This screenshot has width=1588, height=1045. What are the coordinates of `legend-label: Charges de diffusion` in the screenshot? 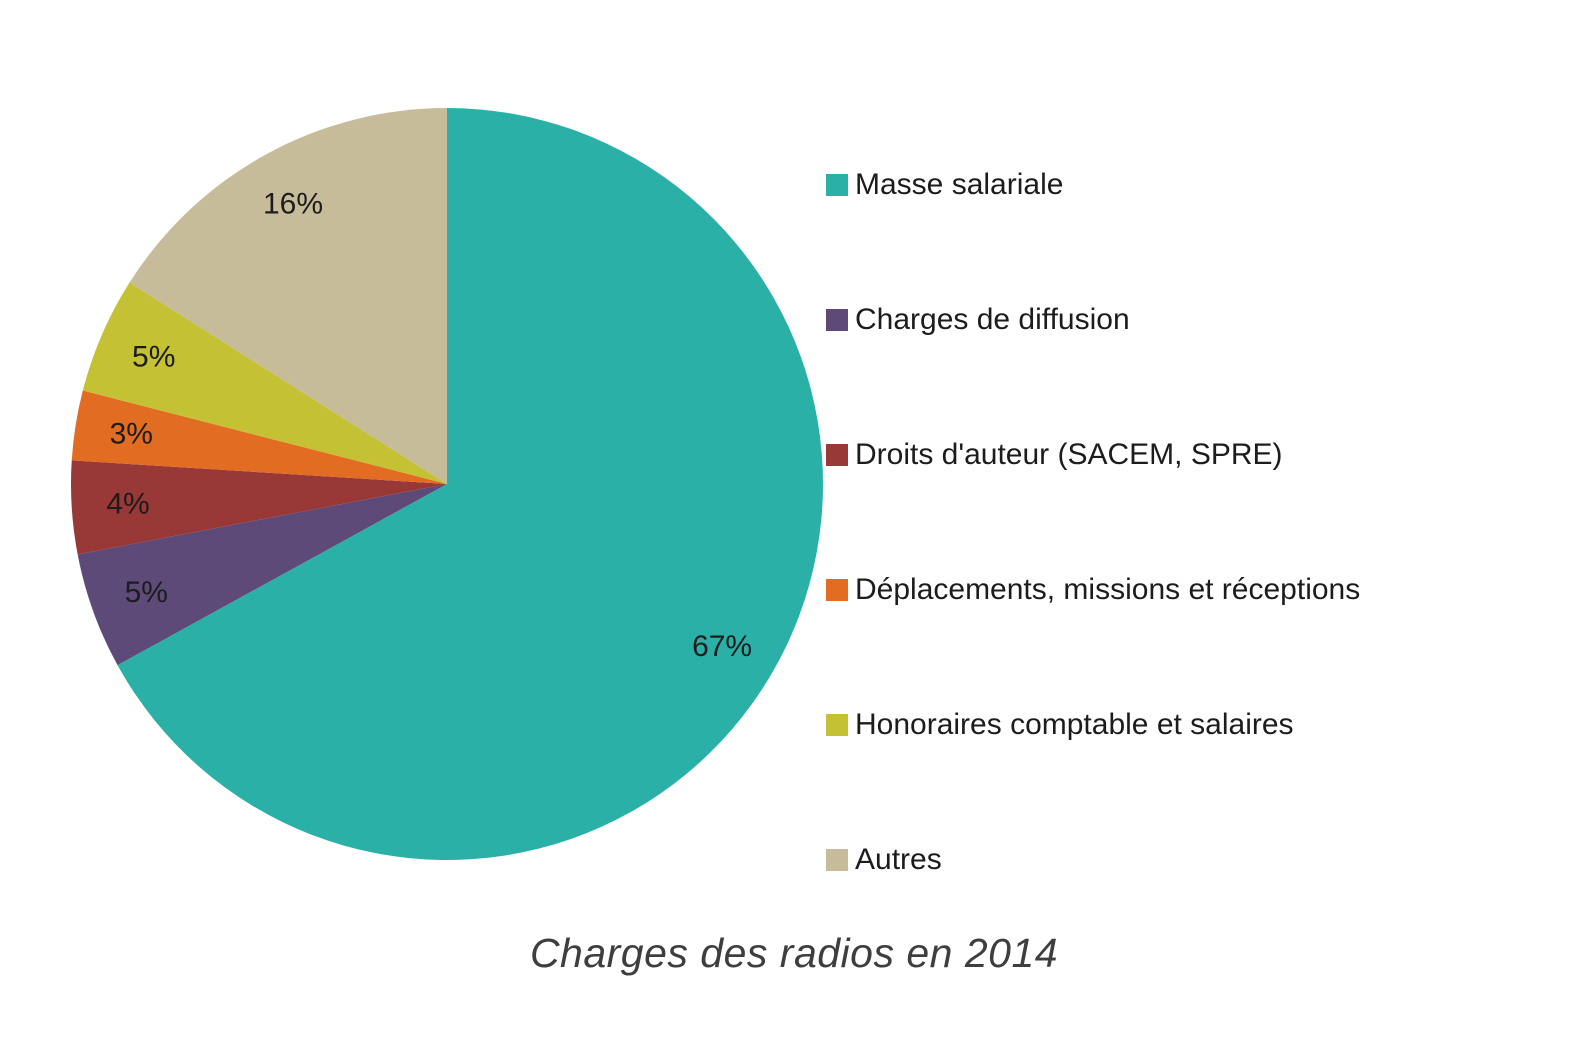 It's located at (992, 319).